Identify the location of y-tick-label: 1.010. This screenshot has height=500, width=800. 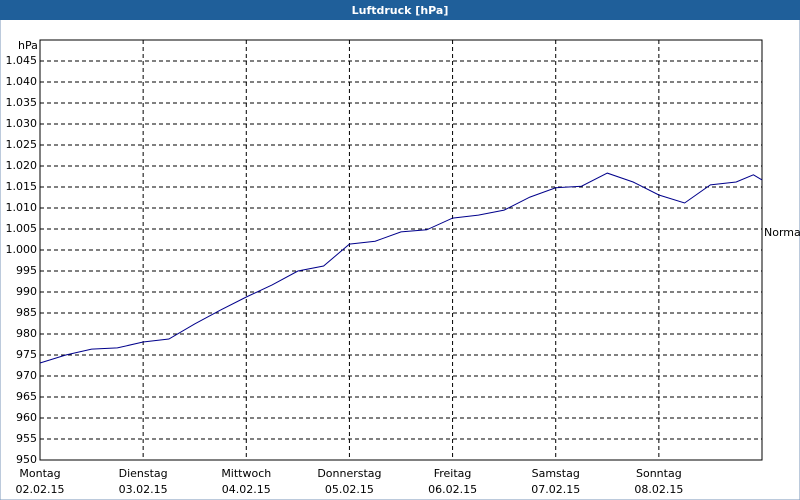
(22, 207).